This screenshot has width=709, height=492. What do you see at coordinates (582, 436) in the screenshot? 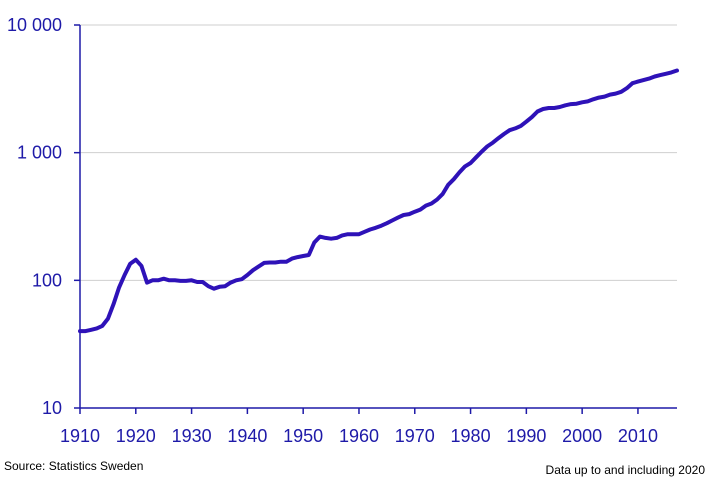
I see `x-tick-label: 2000` at bounding box center [582, 436].